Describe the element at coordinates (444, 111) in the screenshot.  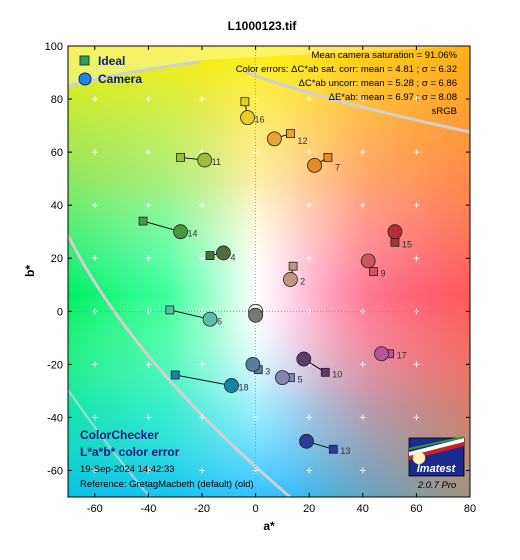
I see `color-space-text: sRGB` at that location.